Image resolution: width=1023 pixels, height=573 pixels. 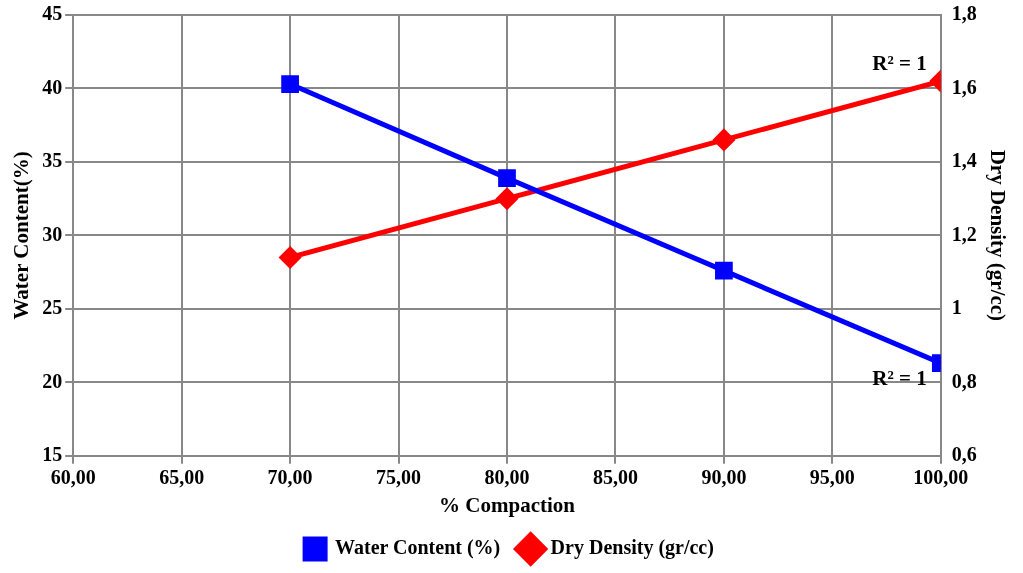 I want to click on y-tick-label: 45, so click(x=52, y=13).